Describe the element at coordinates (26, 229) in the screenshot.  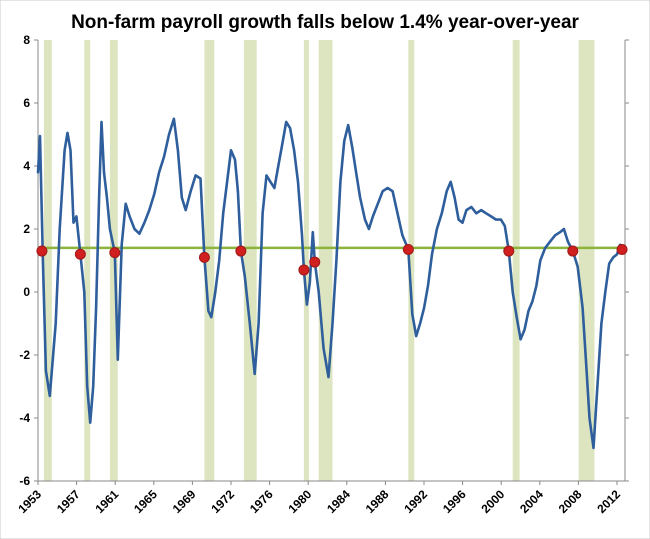
I see `y-tick-label: 2` at that location.